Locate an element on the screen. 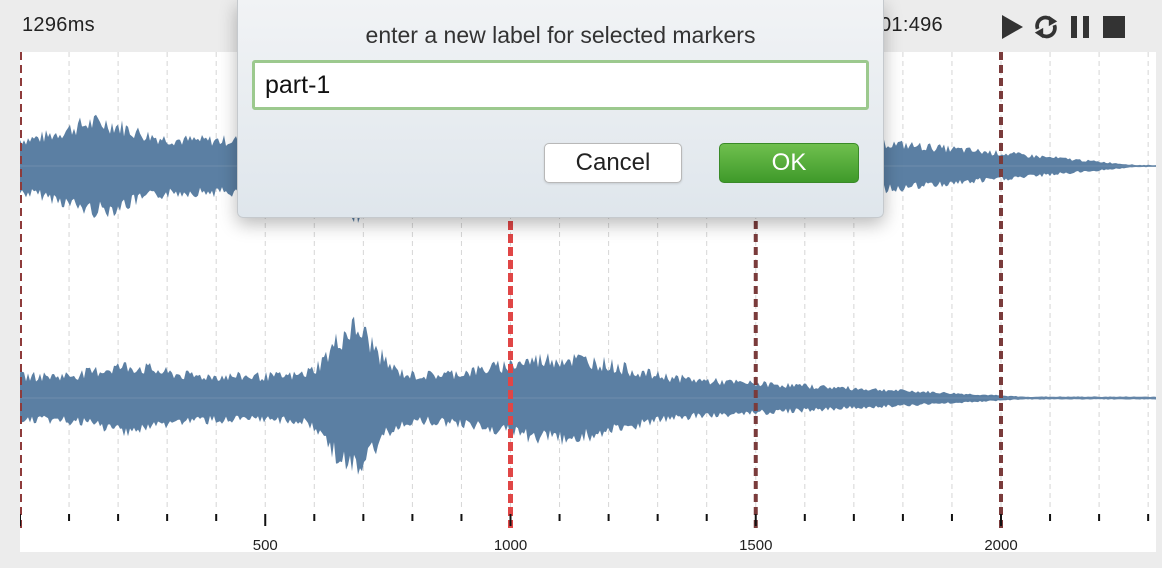 This screenshot has width=1162, height=568. cancel-button: Cancel is located at coordinates (613, 163).